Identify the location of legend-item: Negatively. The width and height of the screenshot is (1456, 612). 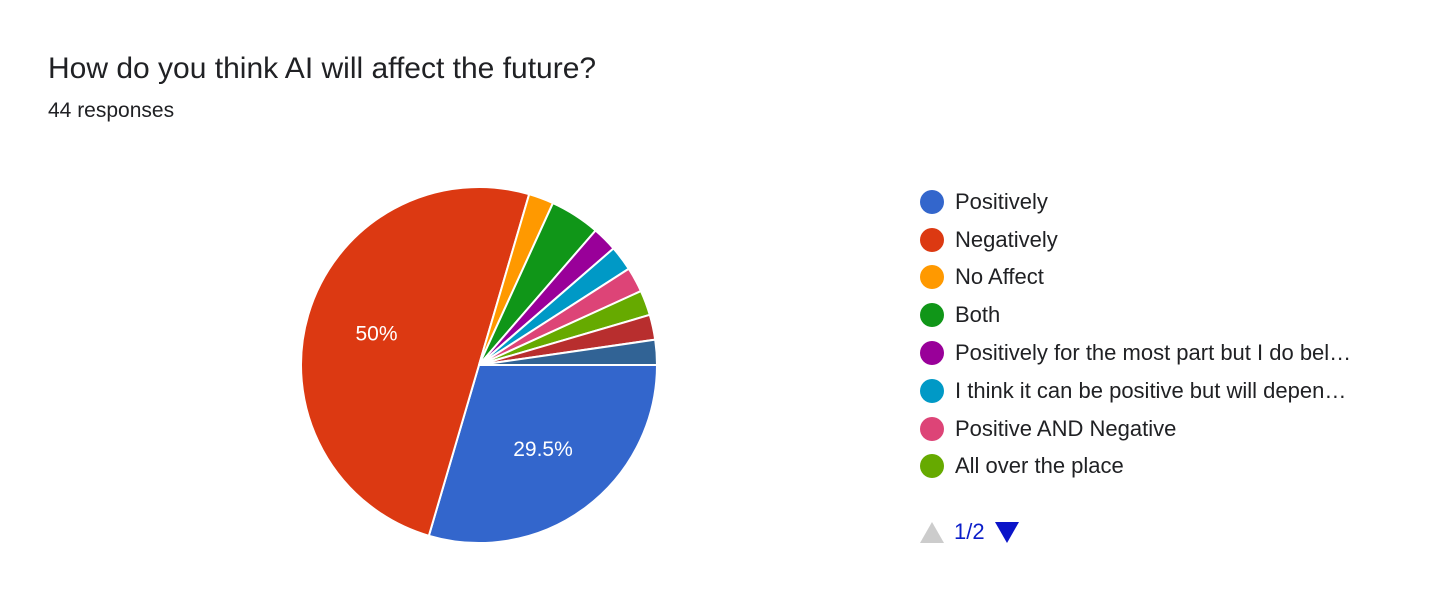
(1135, 240).